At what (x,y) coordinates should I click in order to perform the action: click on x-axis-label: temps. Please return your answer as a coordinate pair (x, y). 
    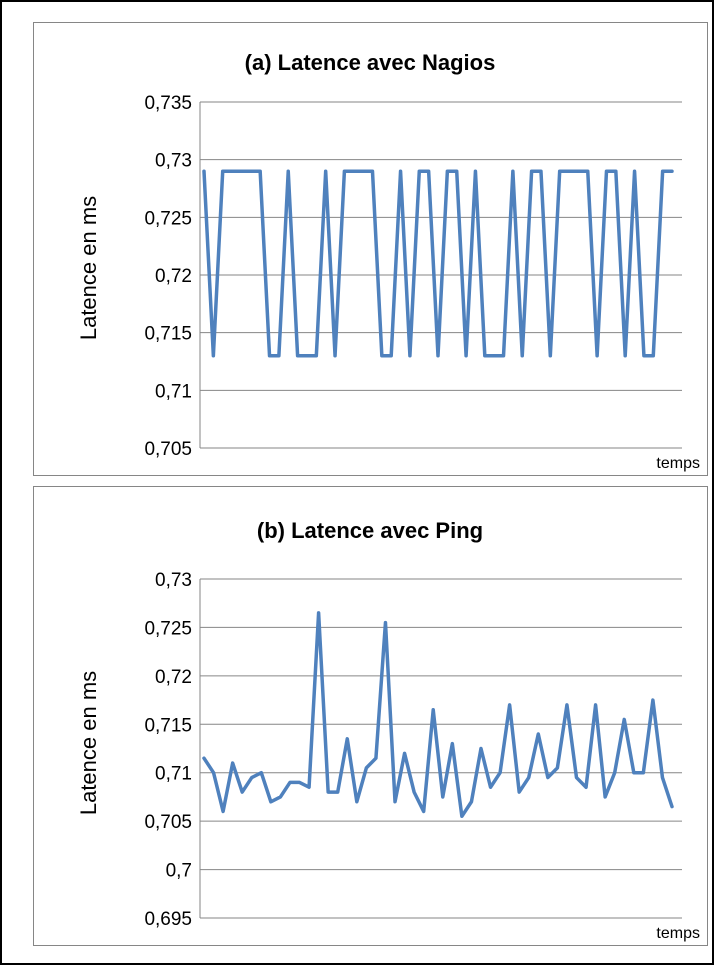
    Looking at the image, I should click on (678, 933).